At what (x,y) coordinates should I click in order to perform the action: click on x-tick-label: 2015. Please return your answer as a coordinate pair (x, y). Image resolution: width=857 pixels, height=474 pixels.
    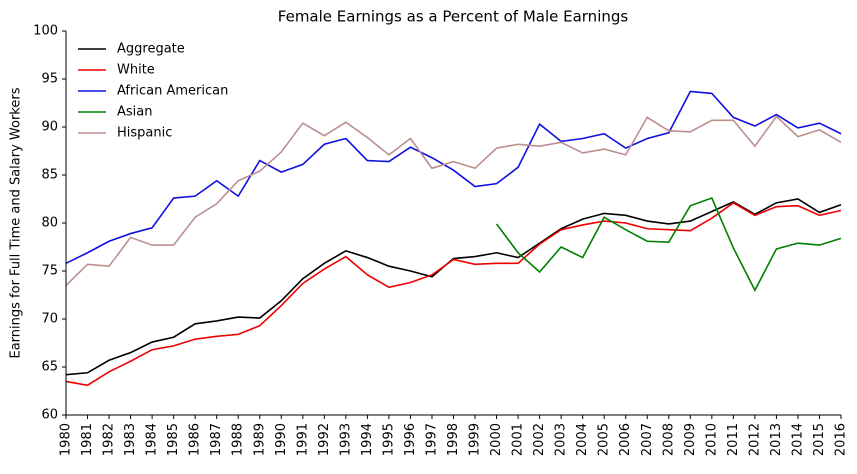
    Looking at the image, I should click on (819, 439).